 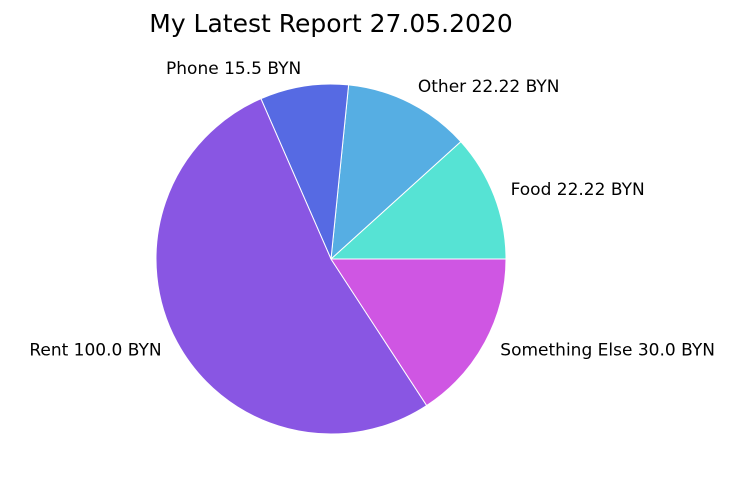 I want to click on slice-label: Phone 15.5 BYN, so click(x=233, y=69).